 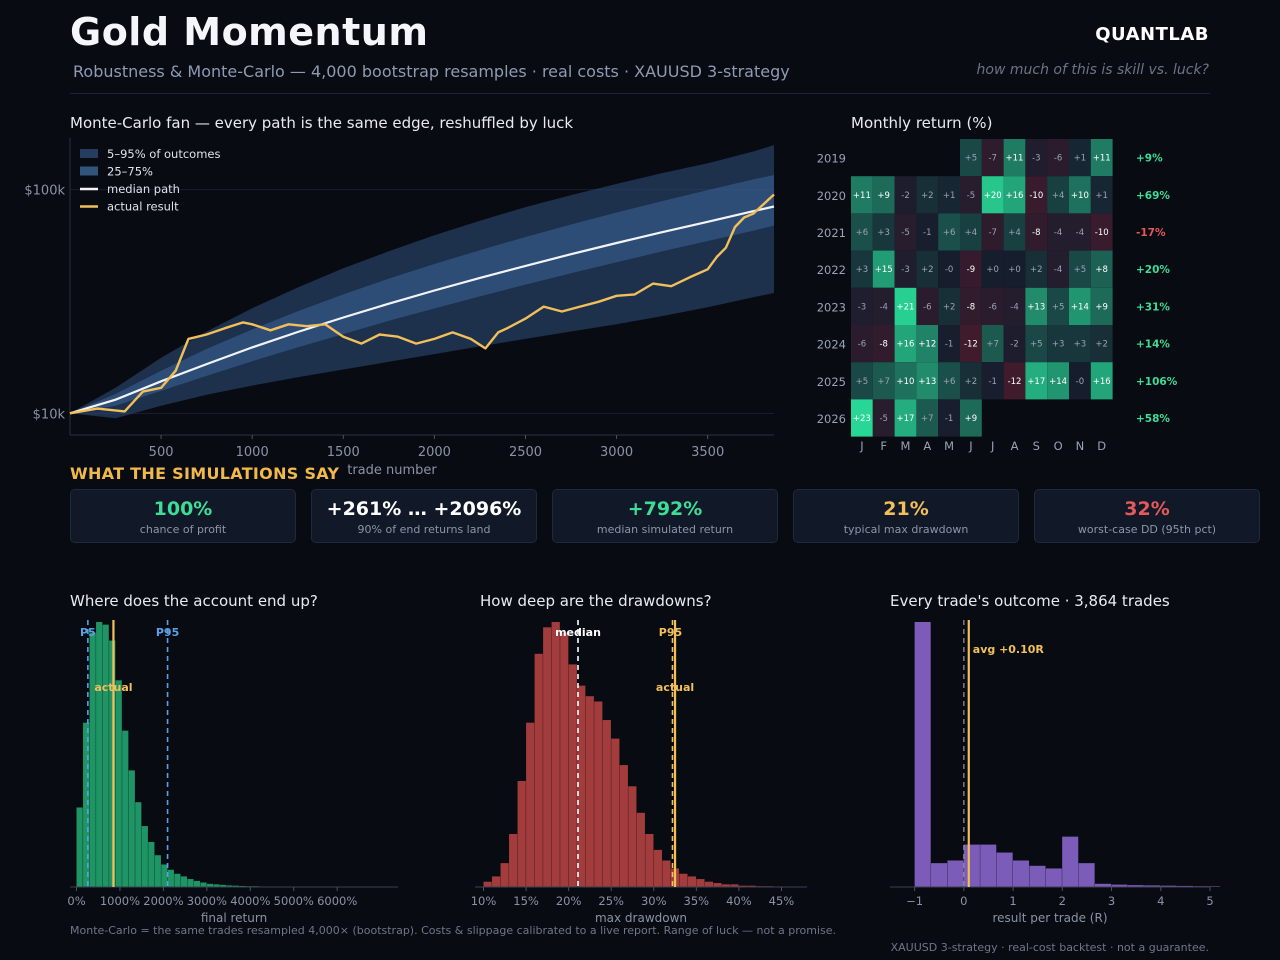 What do you see at coordinates (183, 509) in the screenshot?
I see `stat-value: 100%` at bounding box center [183, 509].